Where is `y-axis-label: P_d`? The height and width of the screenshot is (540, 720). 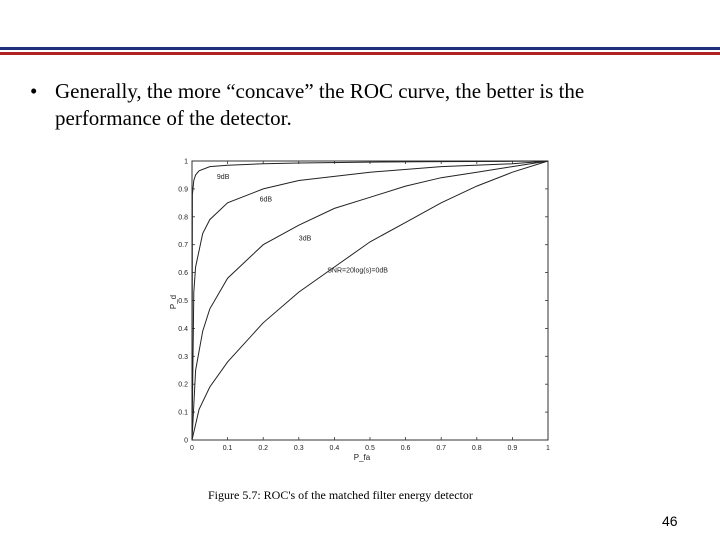
y-axis-label: P_d is located at coordinates (173, 302).